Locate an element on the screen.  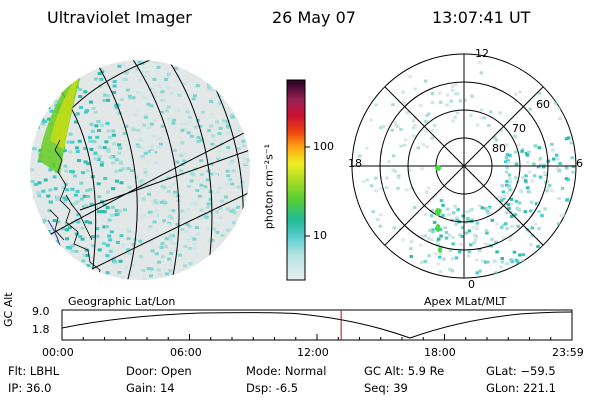
lat-label-80: 80 is located at coordinates (499, 148).